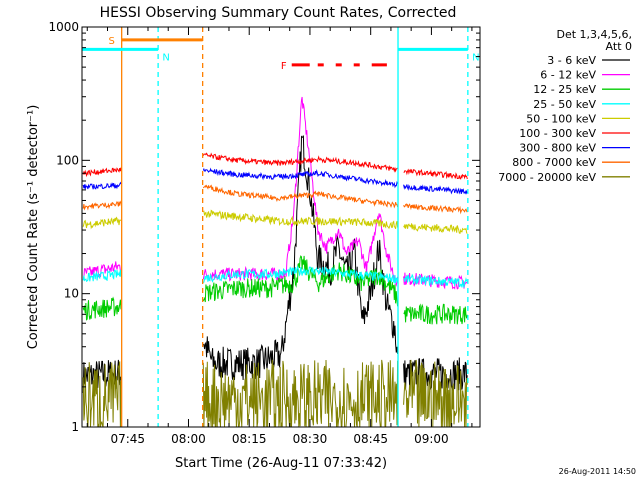 The height and width of the screenshot is (480, 640). I want to click on legend-label: 6 - 12 keV, so click(568, 75).